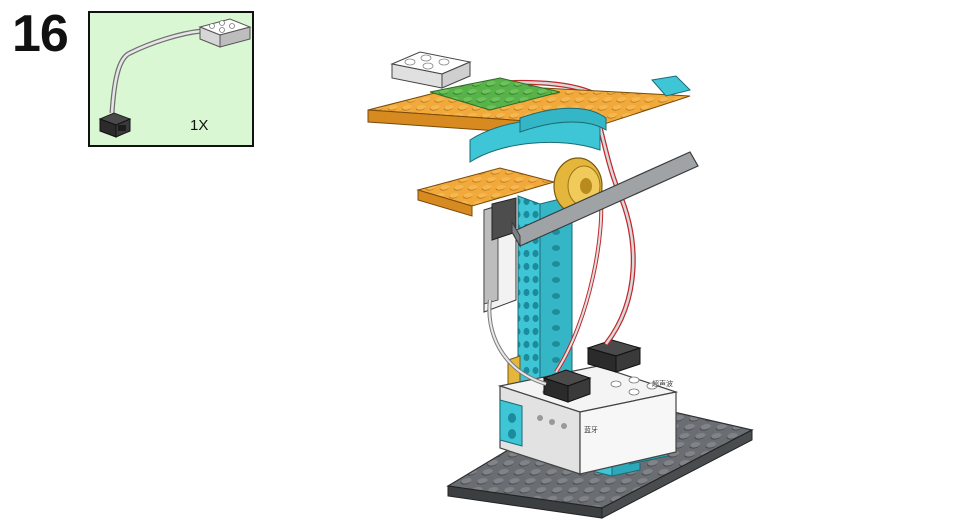 This screenshot has height=520, width=972. I want to click on parts-callout-box: 1X, so click(171, 79).